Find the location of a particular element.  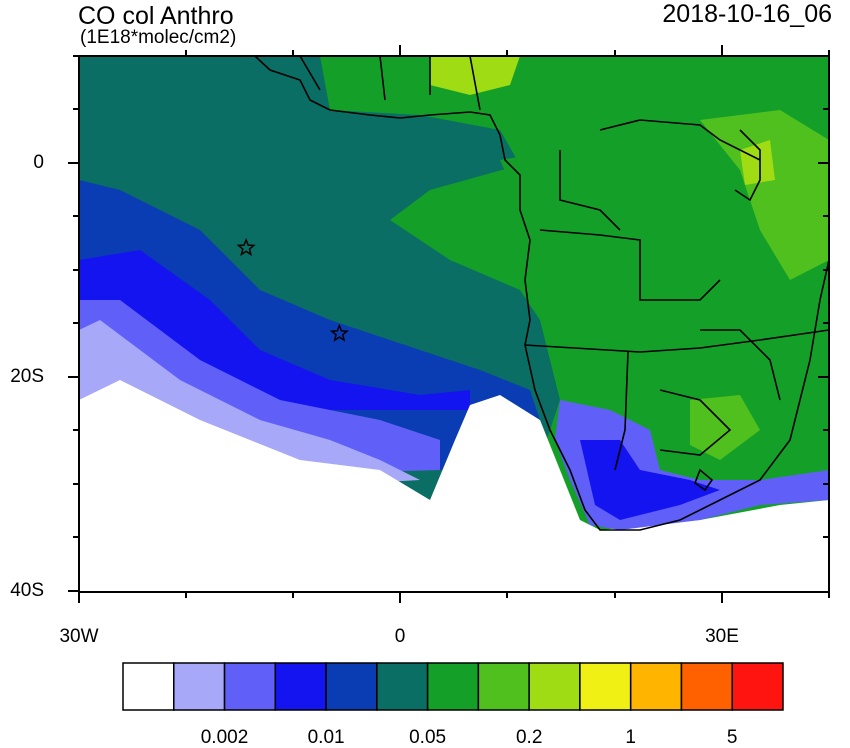

x-label-30w: 30W is located at coordinates (79, 636).